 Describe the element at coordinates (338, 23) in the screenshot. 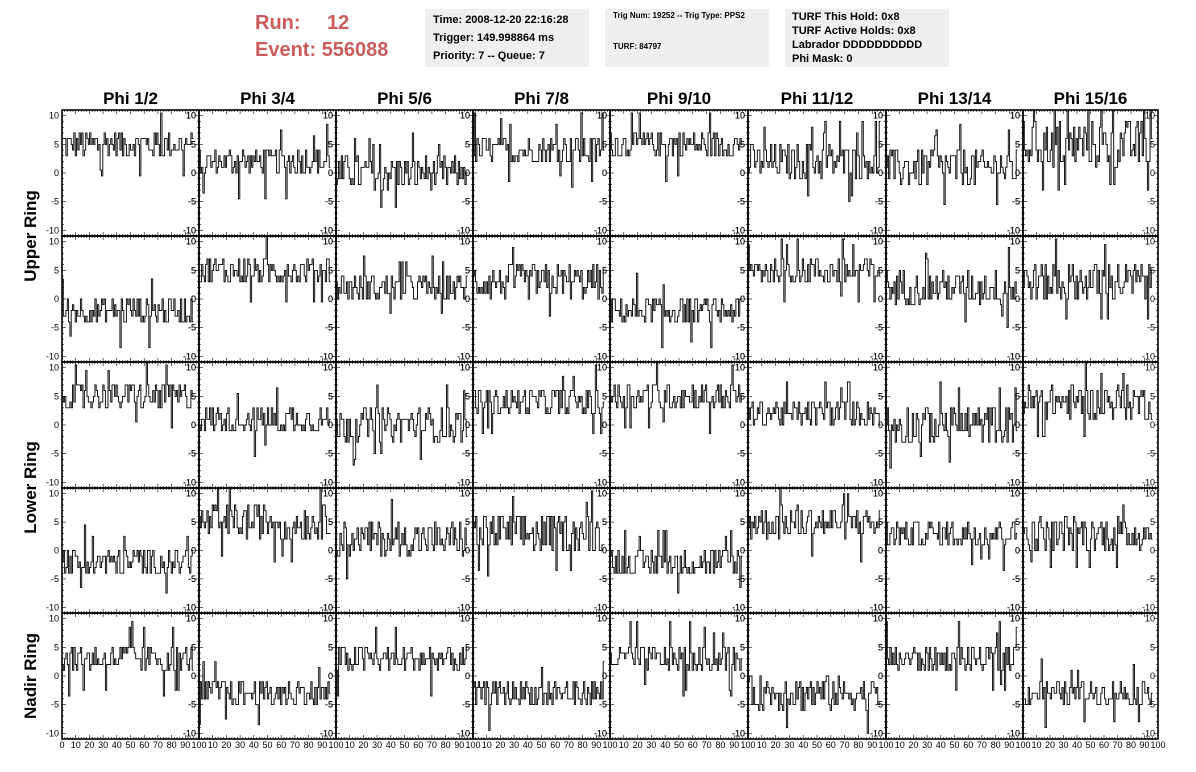

I see `run-value: 12` at that location.